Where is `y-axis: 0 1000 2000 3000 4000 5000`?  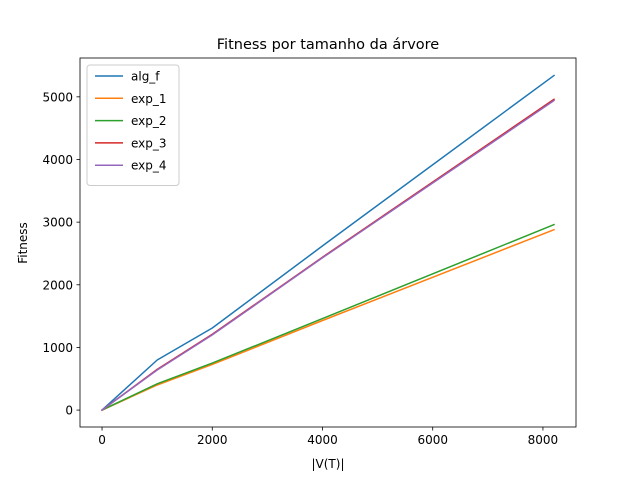 y-axis: 0 1000 2000 3000 4000 5000 is located at coordinates (61, 254).